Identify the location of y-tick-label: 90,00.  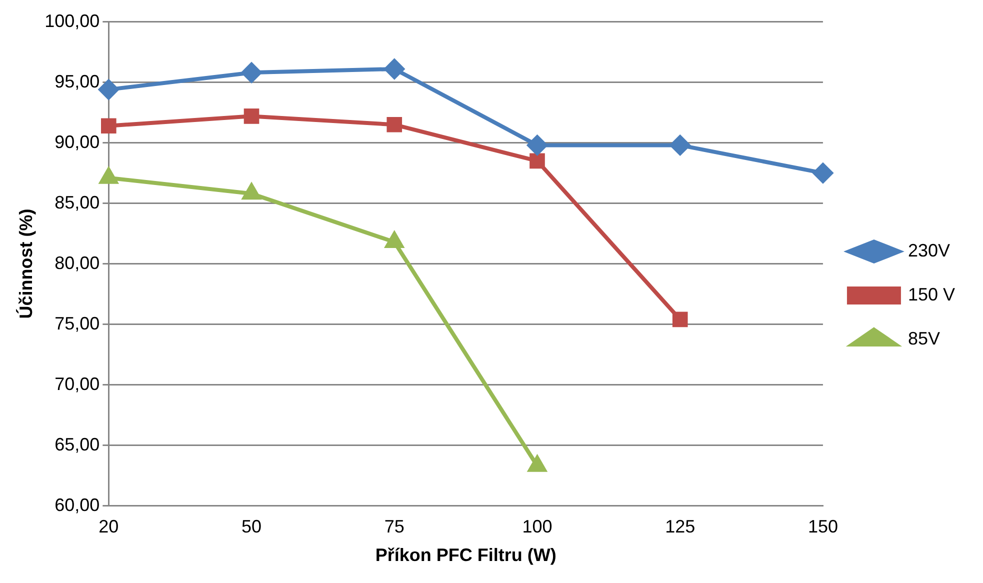
(77, 142).